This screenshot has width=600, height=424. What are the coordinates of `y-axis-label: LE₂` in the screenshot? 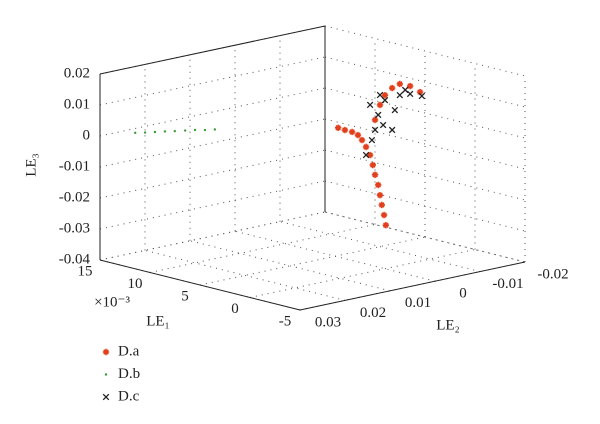 It's located at (448, 325).